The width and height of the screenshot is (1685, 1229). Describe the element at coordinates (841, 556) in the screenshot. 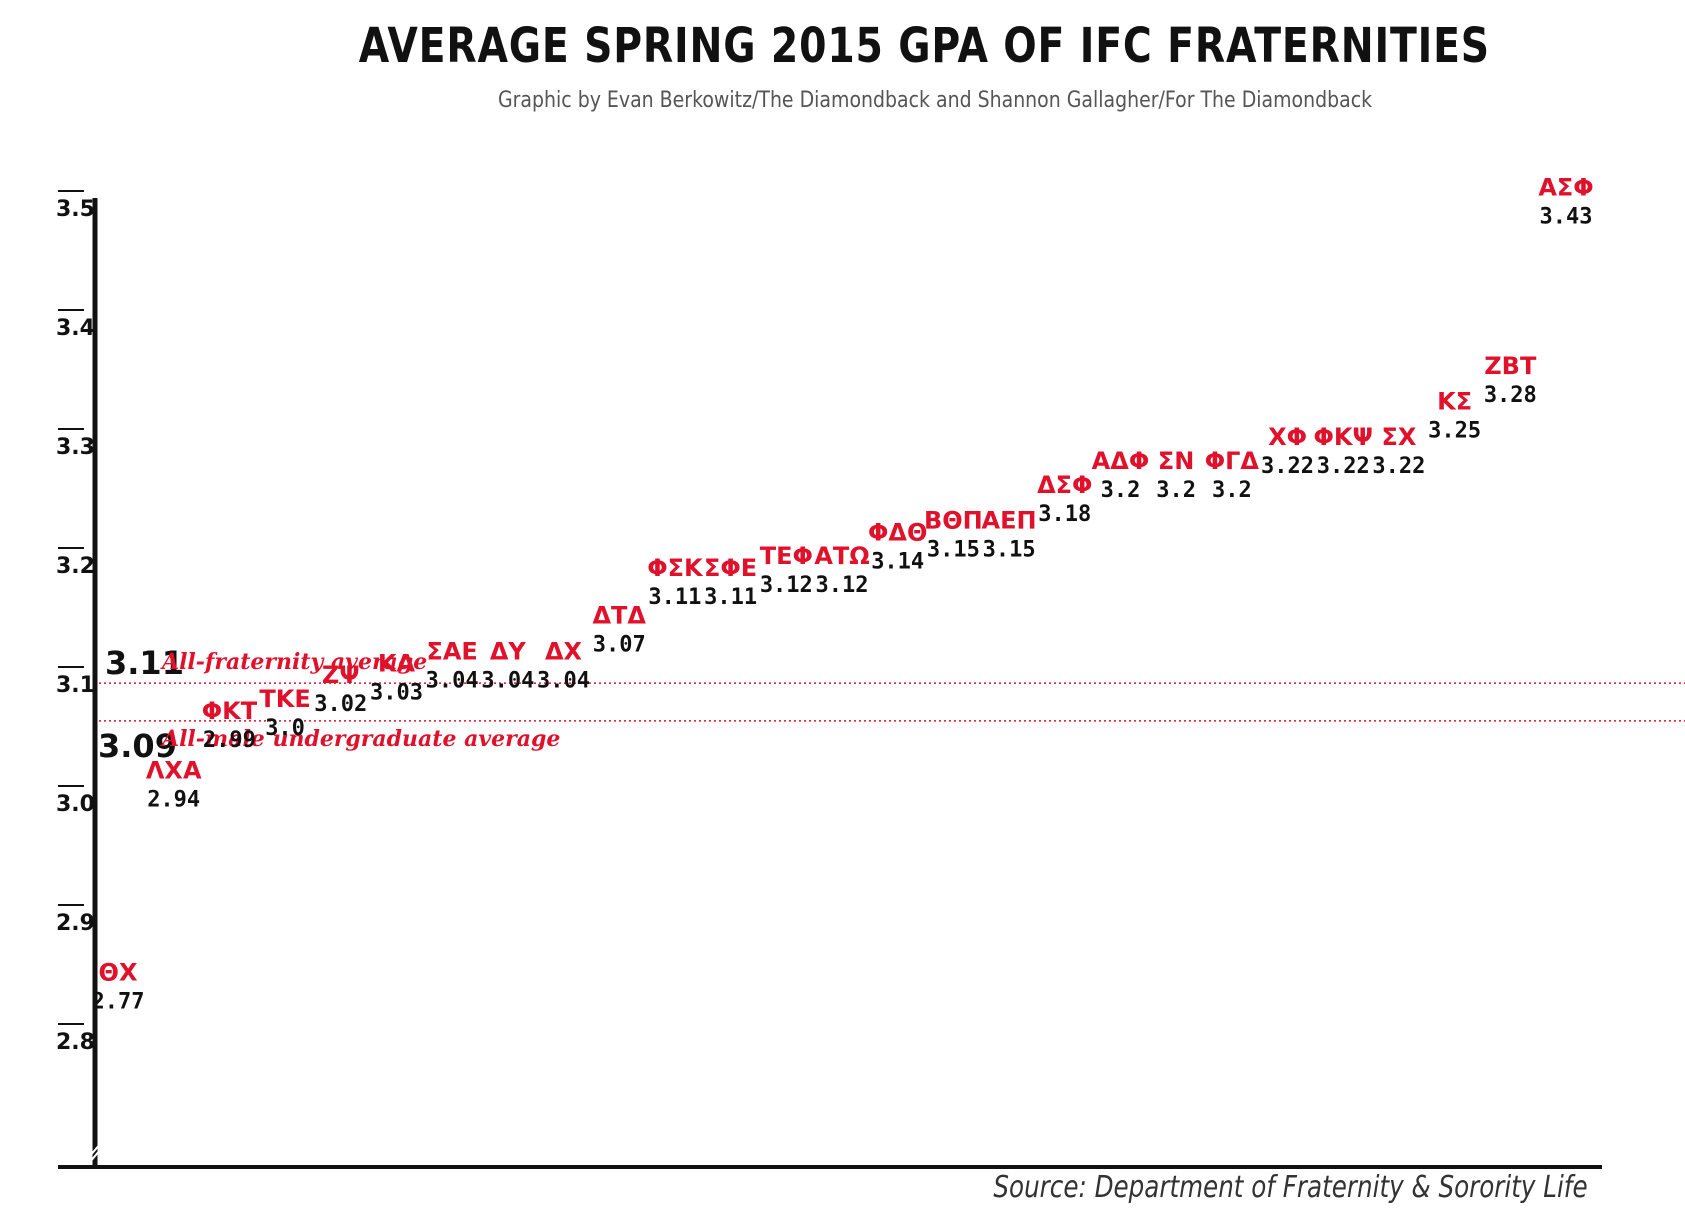

I see `point-name: ΑΤΩ` at that location.